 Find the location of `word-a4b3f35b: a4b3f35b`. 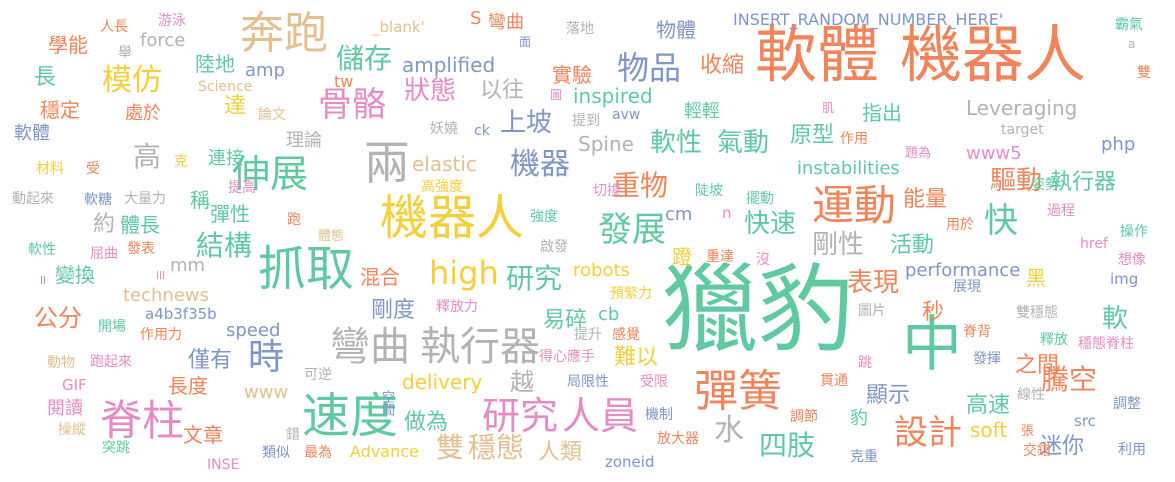

word-a4b3f35b: a4b3f35b is located at coordinates (181, 314).